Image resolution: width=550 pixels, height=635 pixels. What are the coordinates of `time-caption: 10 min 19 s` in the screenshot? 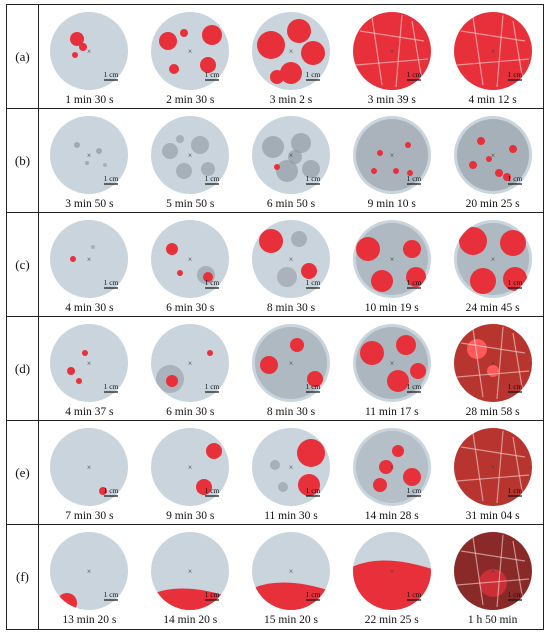 It's located at (391, 308).